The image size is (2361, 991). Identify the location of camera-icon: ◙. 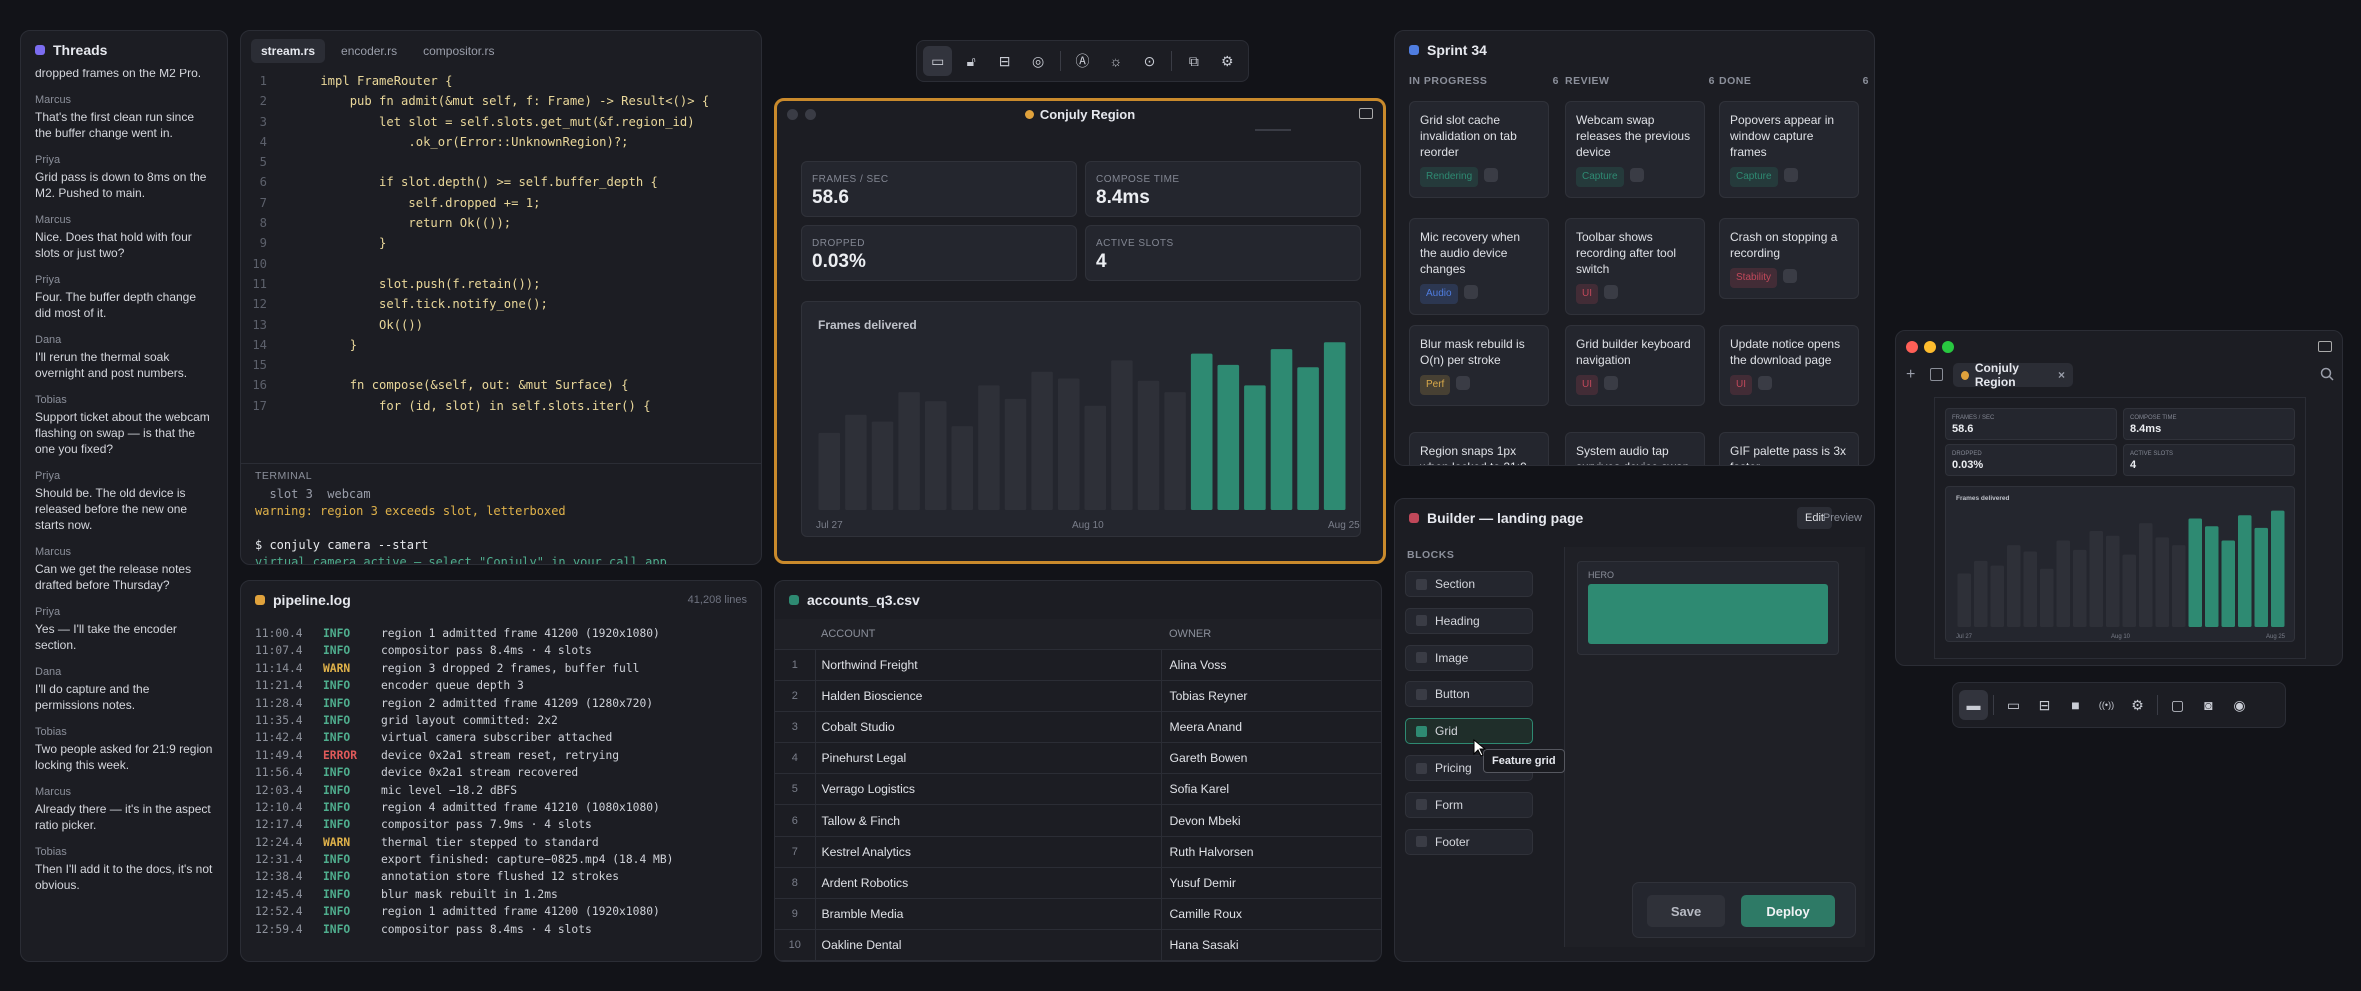
(2208, 705).